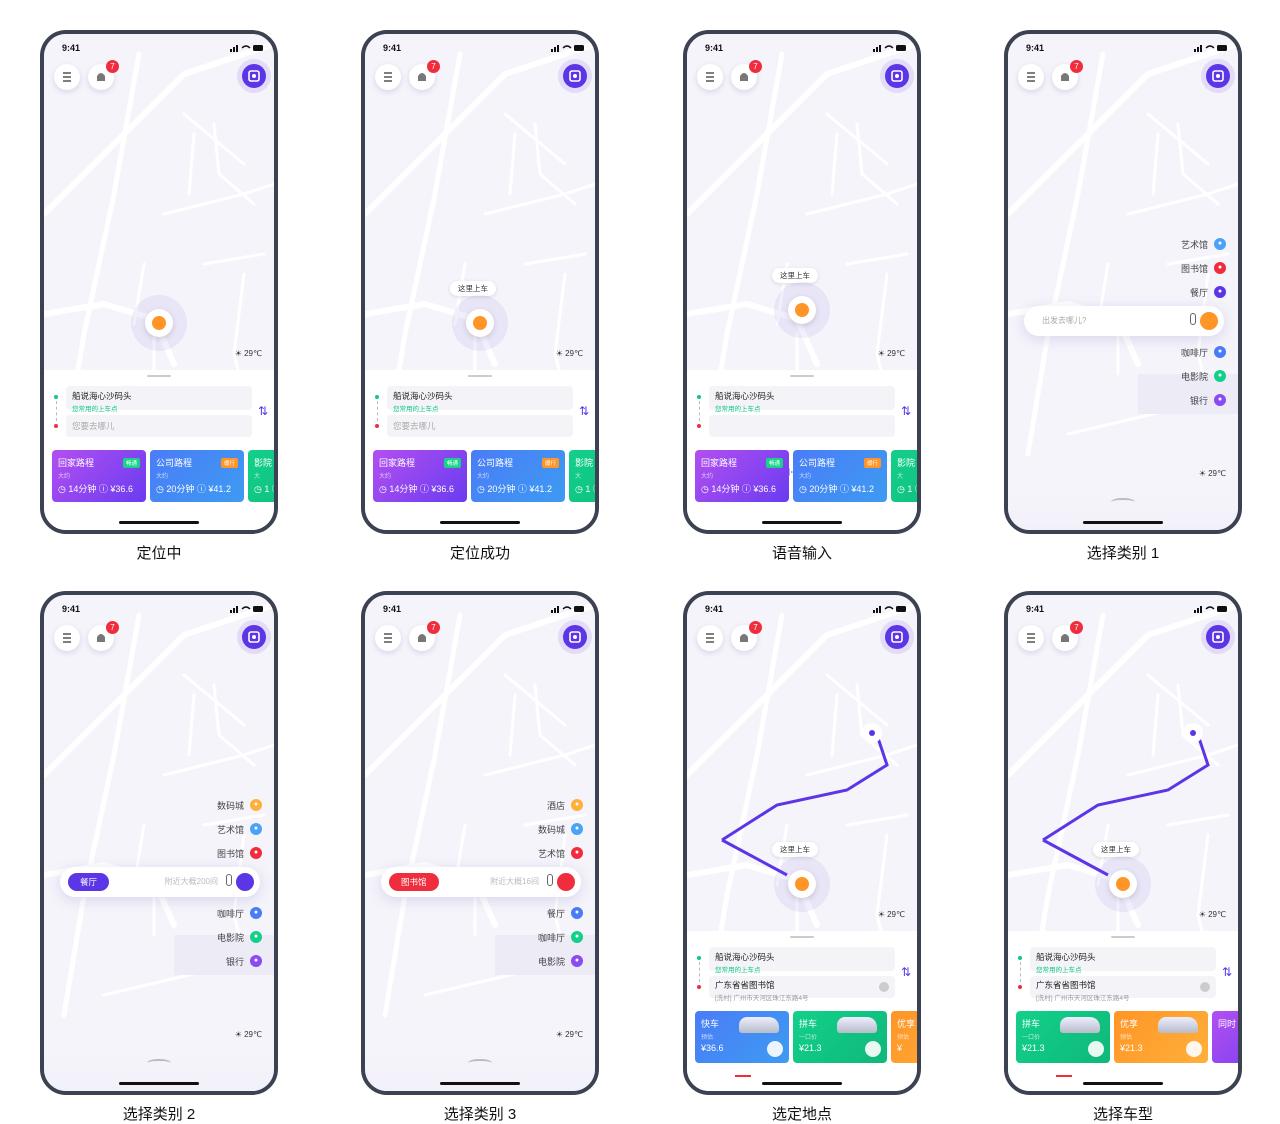 This screenshot has width=1280, height=1124. What do you see at coordinates (1209, 321) in the screenshot?
I see `location-button` at bounding box center [1209, 321].